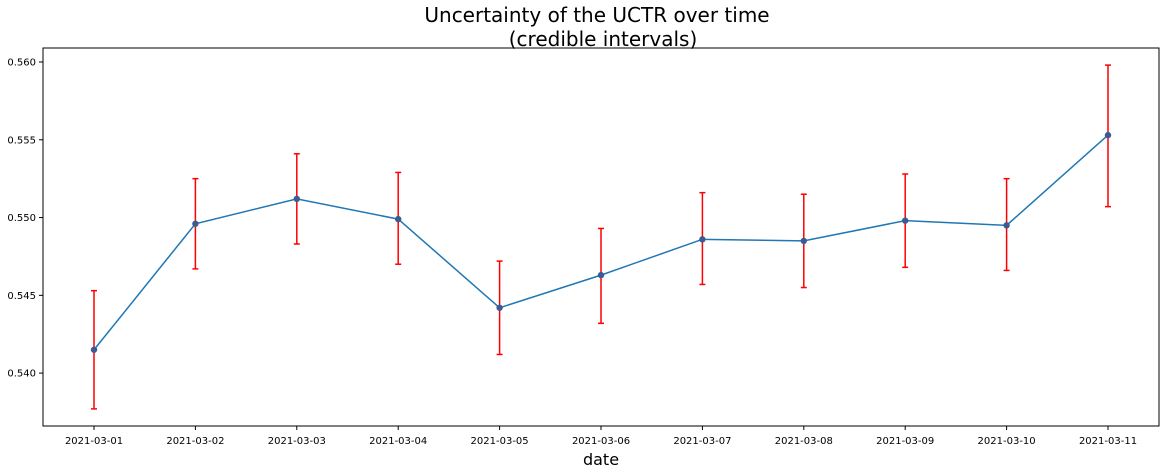 This screenshot has width=1166, height=473. I want to click on x-tick-label: 2021-03-07, so click(702, 441).